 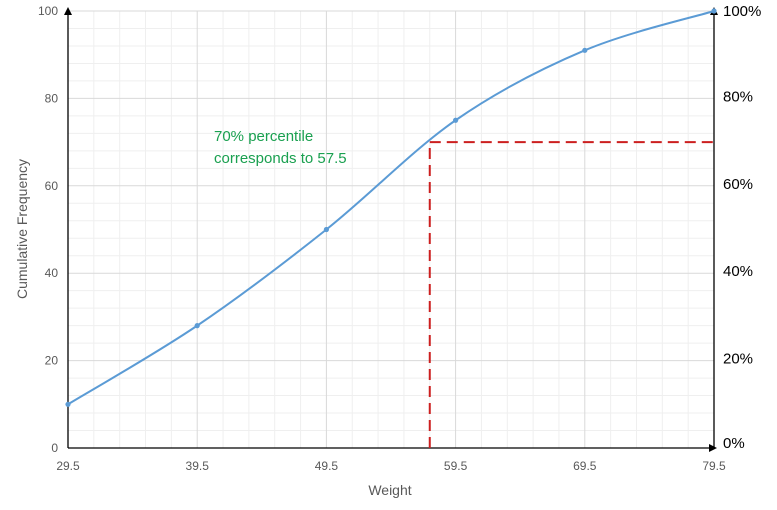 I want to click on y2-tick-label: 80%, so click(x=738, y=96).